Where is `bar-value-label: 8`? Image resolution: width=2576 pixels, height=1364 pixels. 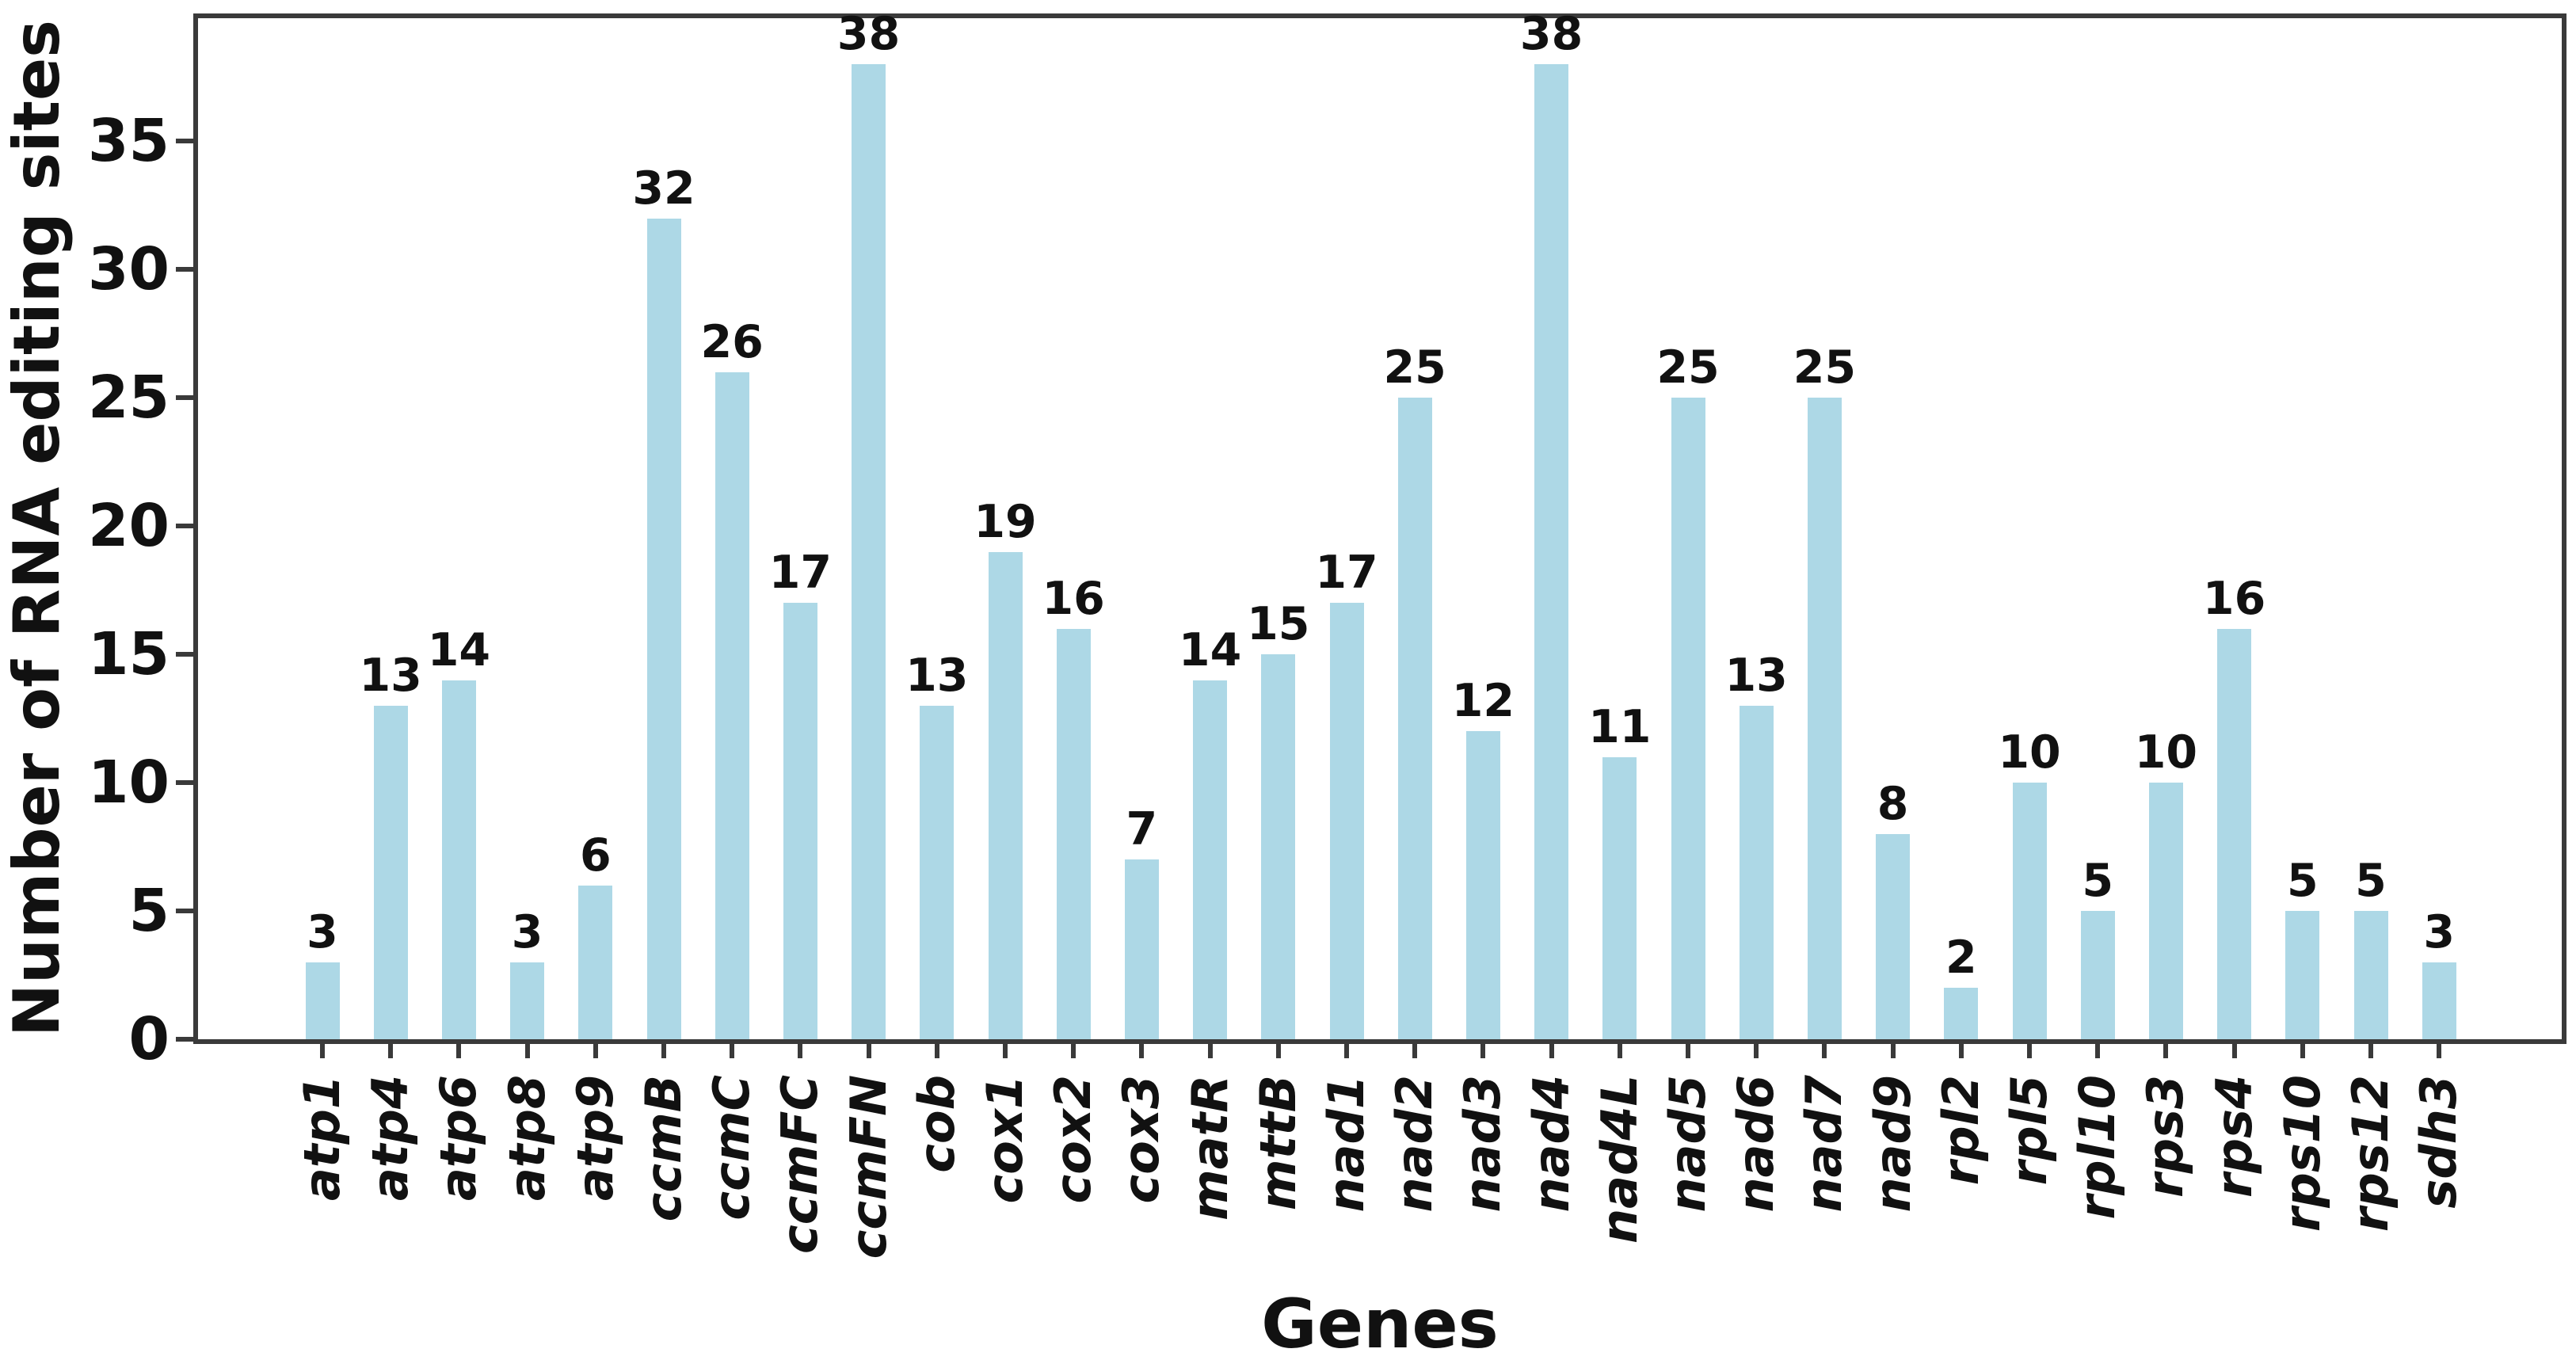 bar-value-label: 8 is located at coordinates (1893, 803).